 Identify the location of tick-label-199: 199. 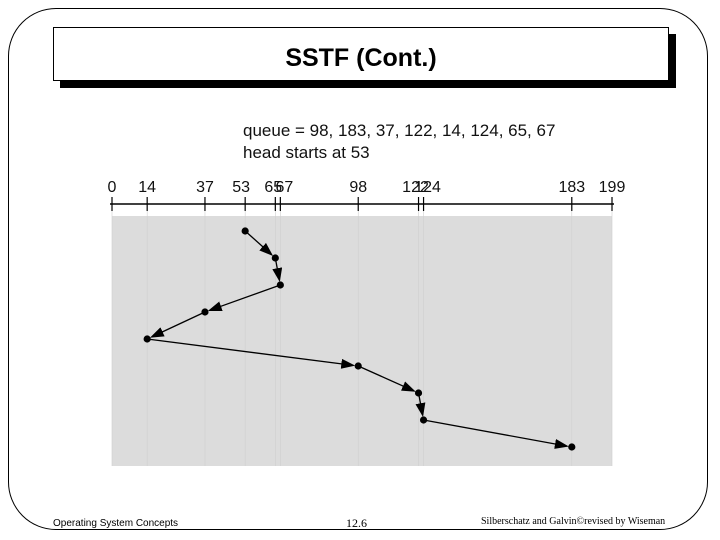
(612, 187).